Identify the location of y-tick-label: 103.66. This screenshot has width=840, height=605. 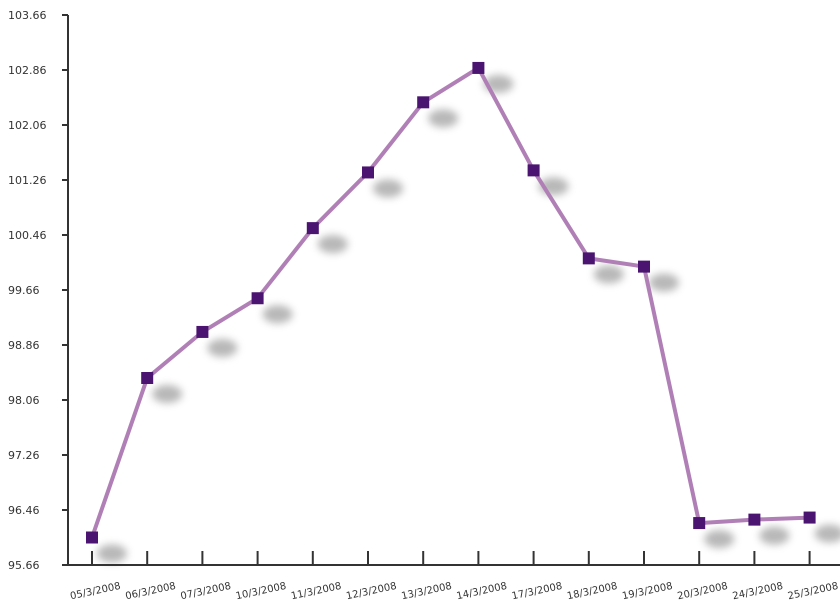
(27, 15).